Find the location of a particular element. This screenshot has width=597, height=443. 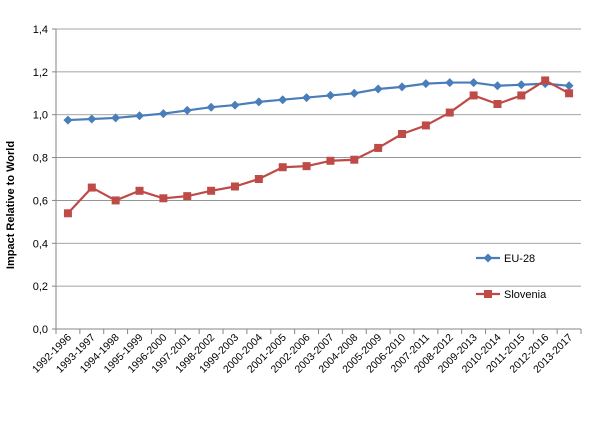

legend-label: Slovenia is located at coordinates (525, 295).